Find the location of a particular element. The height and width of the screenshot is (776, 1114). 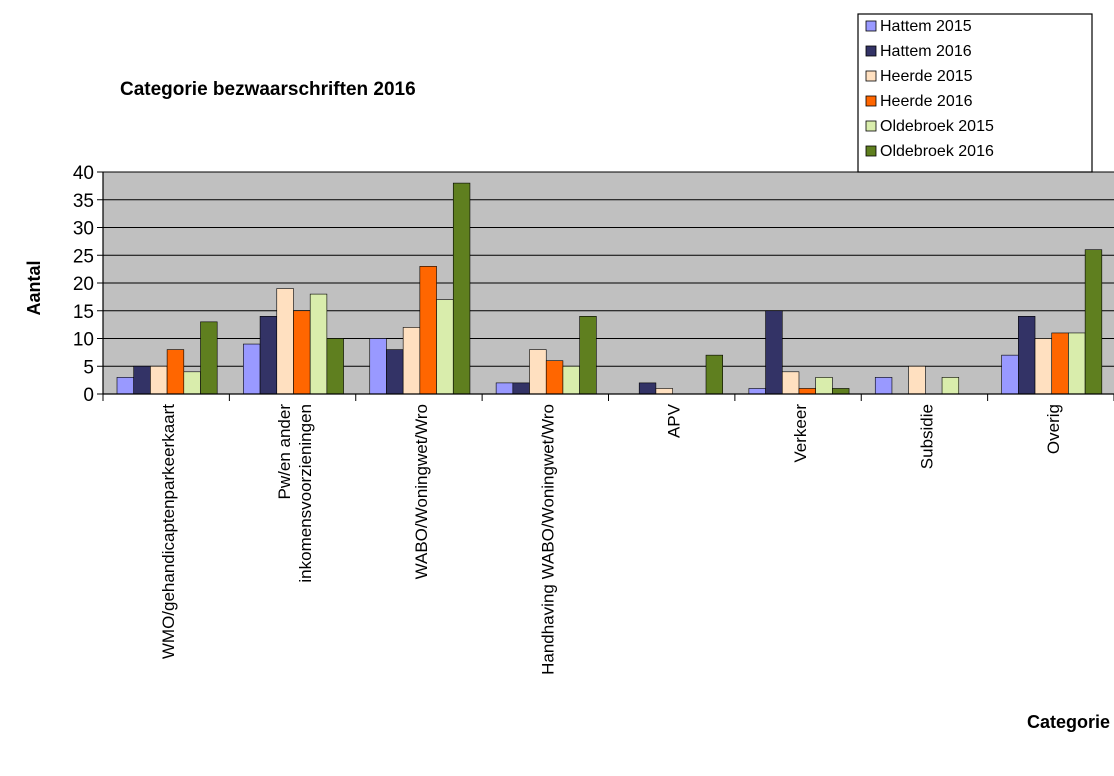

category-label: Handhaving WABO/Woningwet/Wro is located at coordinates (547, 539).